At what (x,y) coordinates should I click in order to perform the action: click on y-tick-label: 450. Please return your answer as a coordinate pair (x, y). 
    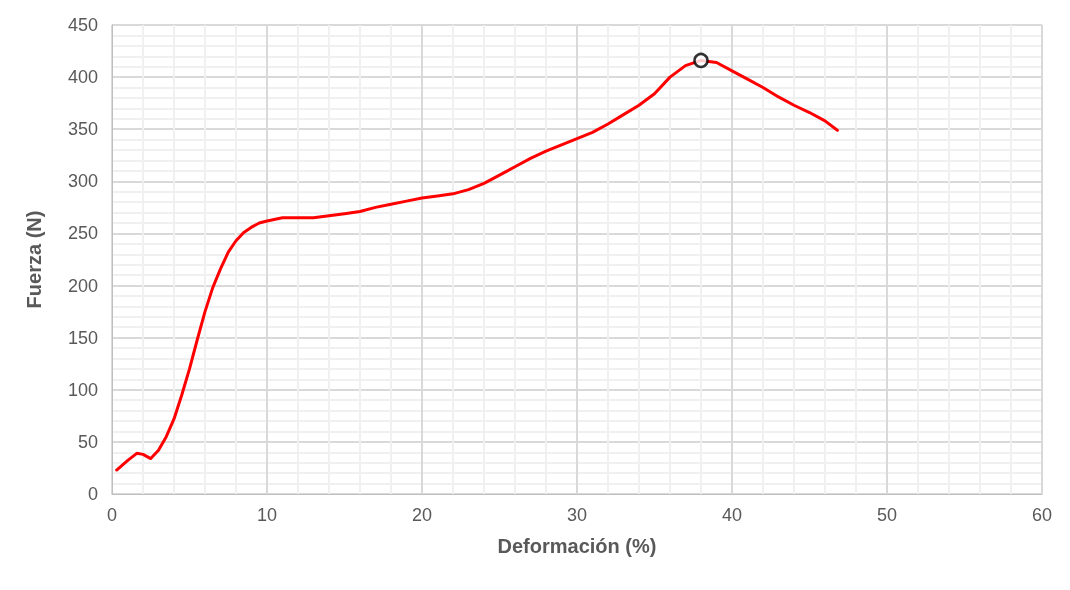
    Looking at the image, I should click on (82, 25).